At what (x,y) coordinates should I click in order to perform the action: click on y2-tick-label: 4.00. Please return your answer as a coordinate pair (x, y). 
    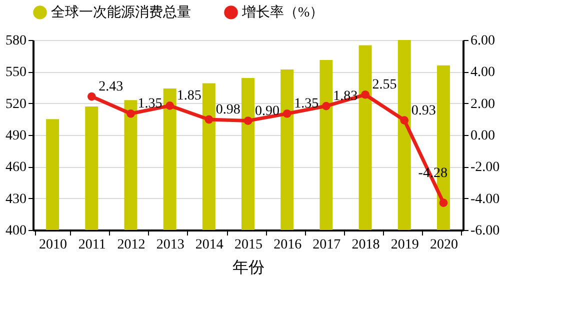
    Looking at the image, I should click on (482, 72).